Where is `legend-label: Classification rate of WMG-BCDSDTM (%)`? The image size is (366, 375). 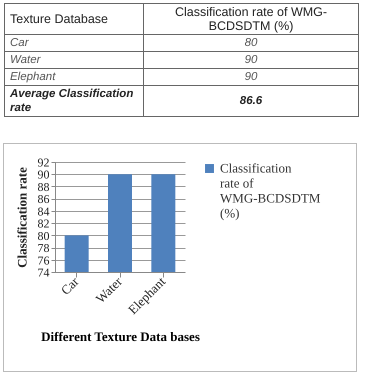 legend-label: Classification rate of WMG-BCDSDTM (%) is located at coordinates (270, 190).